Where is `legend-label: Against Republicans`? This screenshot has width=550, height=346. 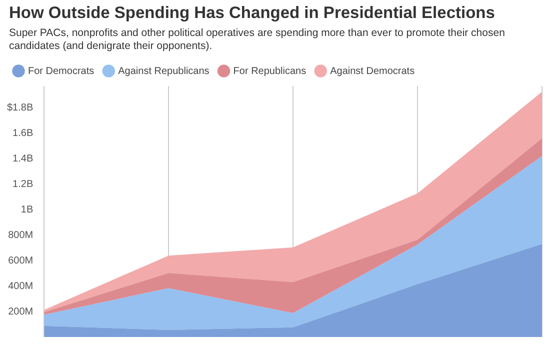 legend-label: Against Republicans is located at coordinates (164, 71).